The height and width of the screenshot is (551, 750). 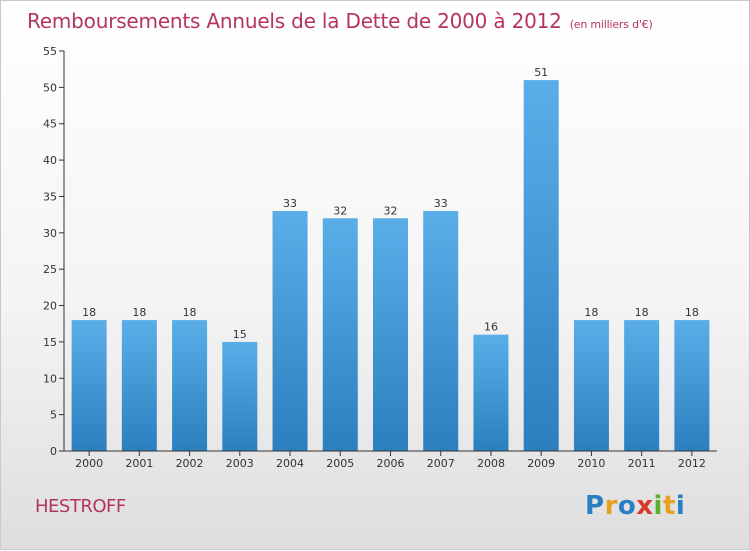 What do you see at coordinates (50, 233) in the screenshot?
I see `y-tick-label: 30` at bounding box center [50, 233].